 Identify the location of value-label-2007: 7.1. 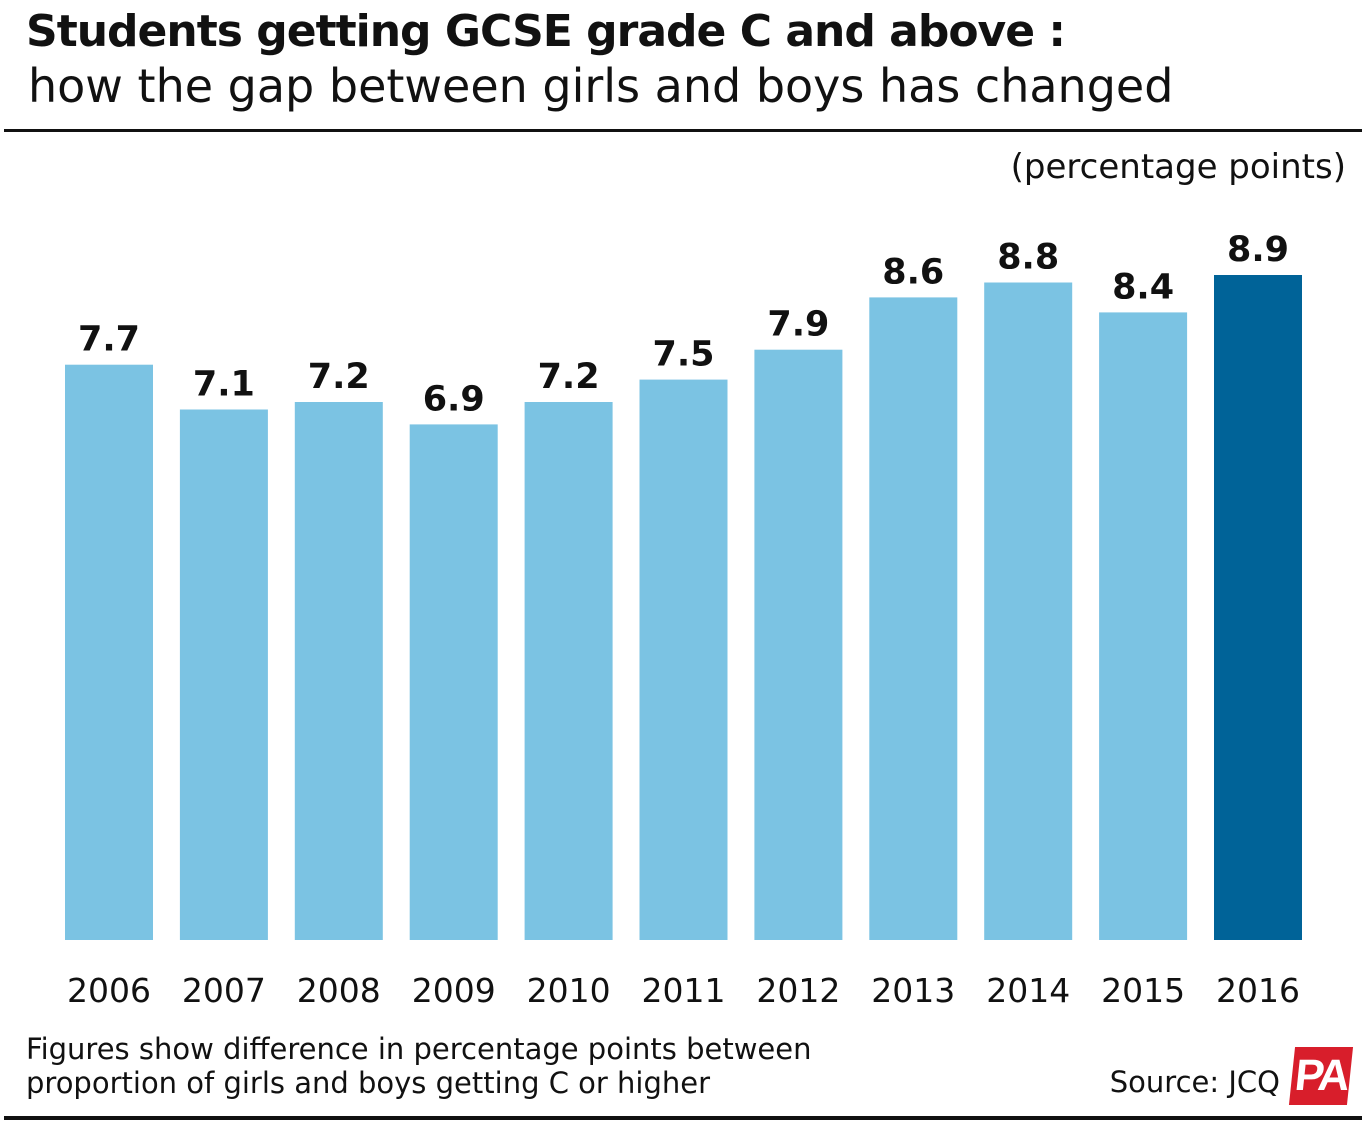
(224, 385).